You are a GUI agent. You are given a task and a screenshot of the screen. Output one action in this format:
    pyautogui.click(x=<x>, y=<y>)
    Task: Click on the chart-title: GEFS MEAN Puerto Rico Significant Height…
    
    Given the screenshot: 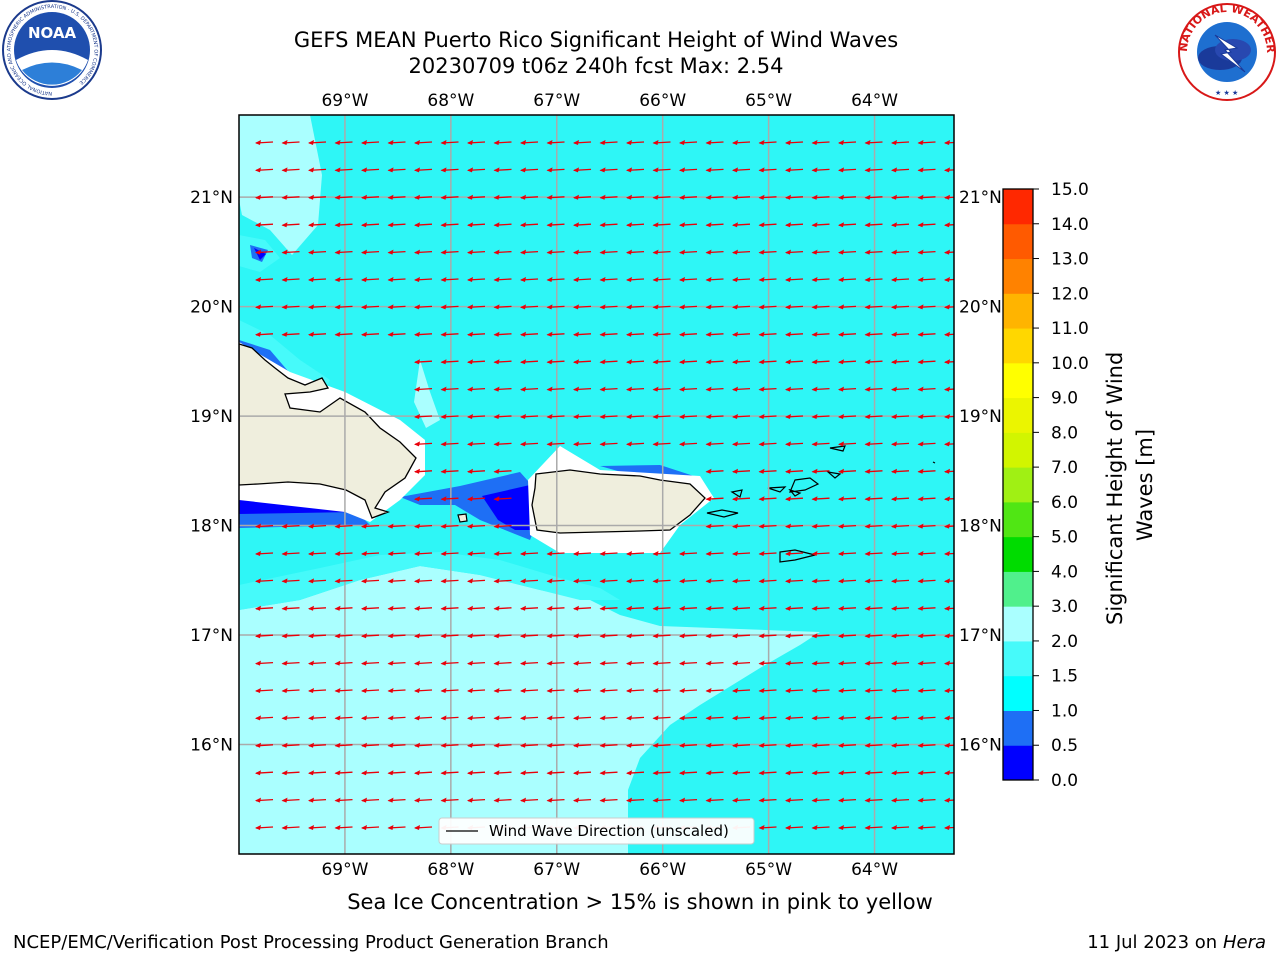 What is the action you would take?
    pyautogui.click(x=596, y=40)
    